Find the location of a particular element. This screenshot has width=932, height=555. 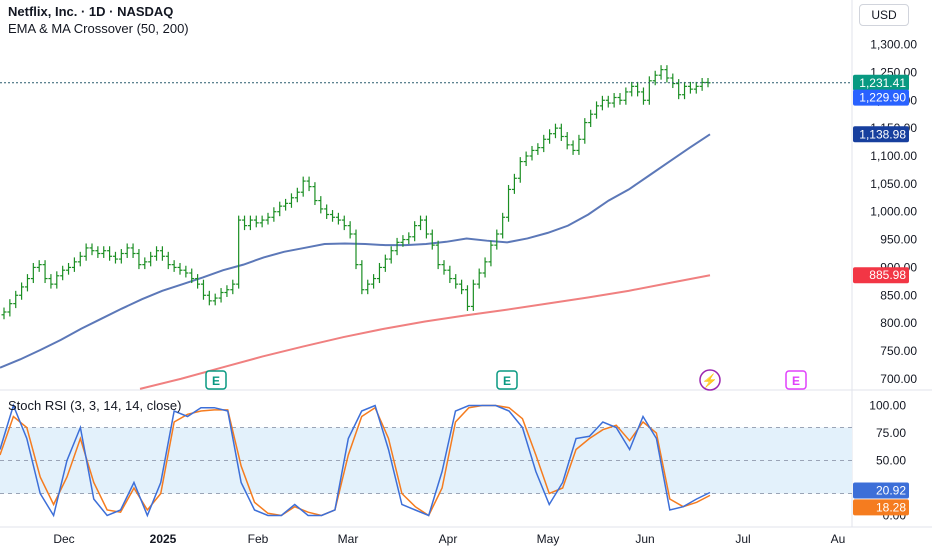

price-axis-tick-label: 1,100.00 is located at coordinates (893, 156).